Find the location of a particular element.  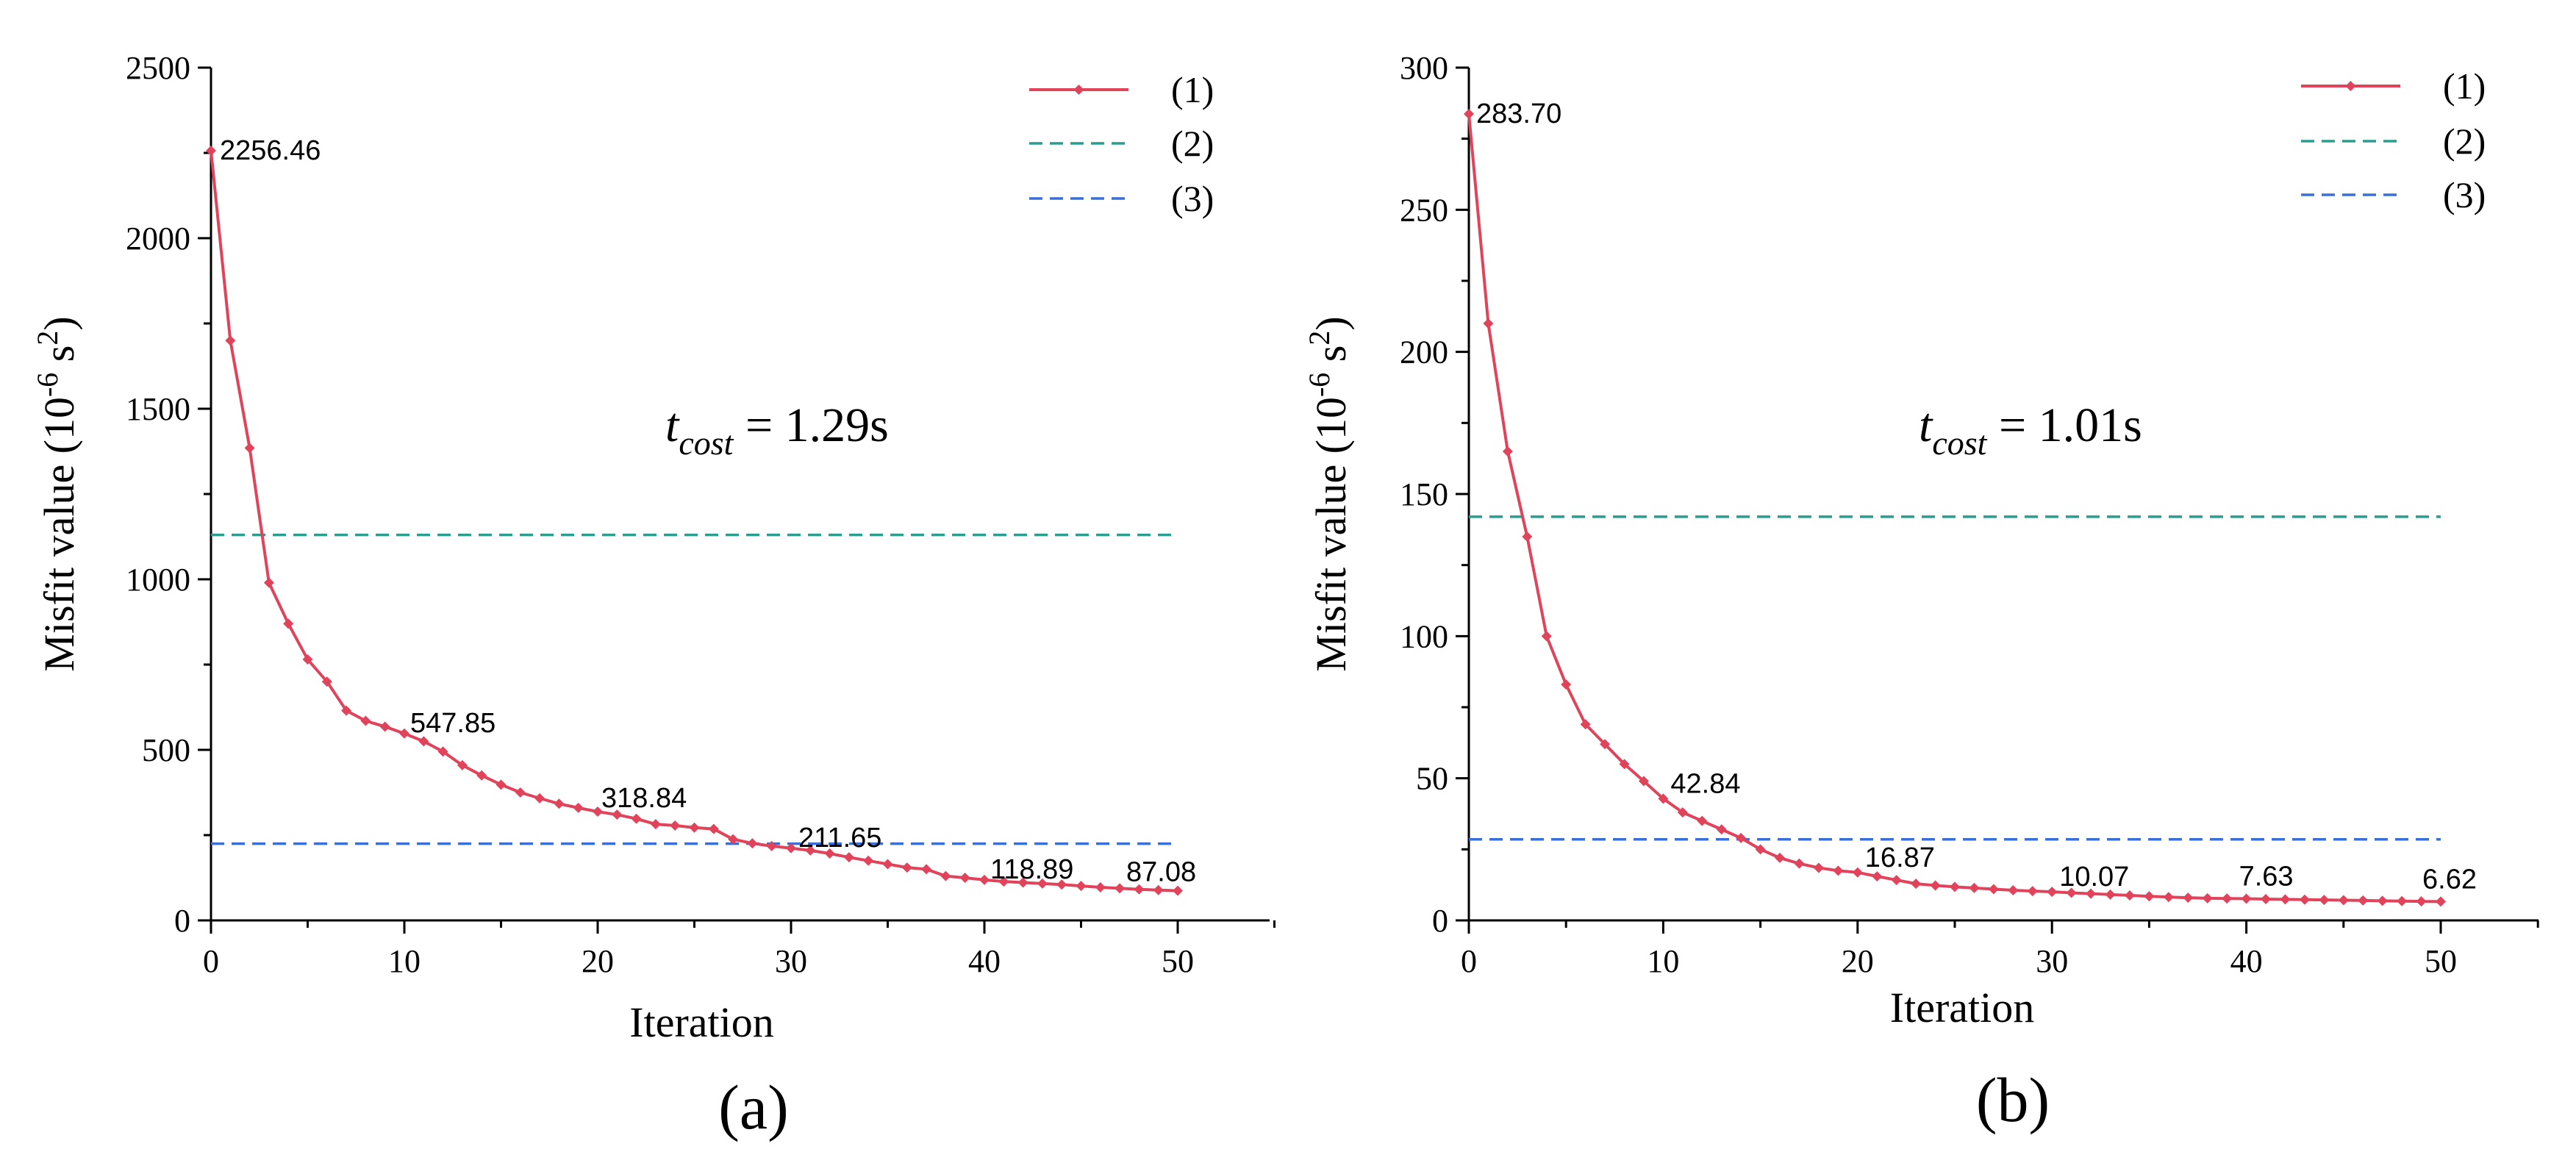

x-tick-label: 40 is located at coordinates (984, 961).